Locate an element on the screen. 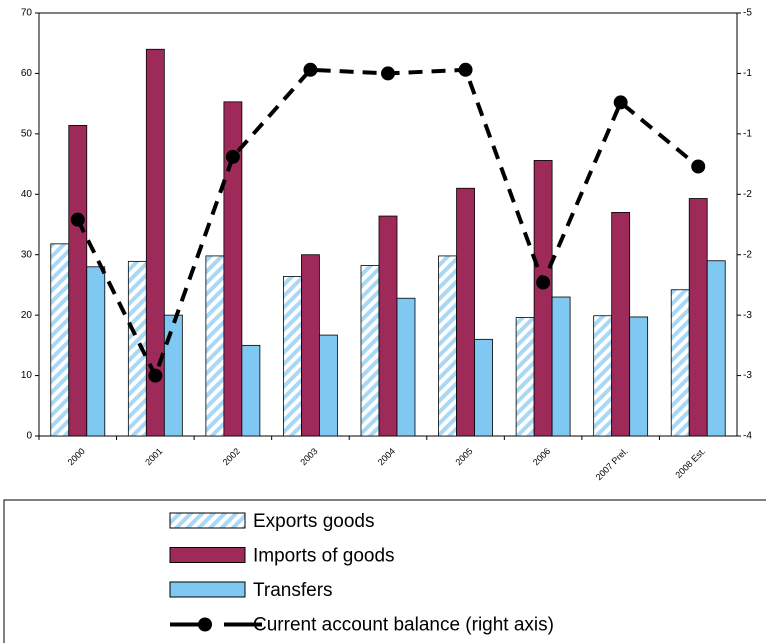 This screenshot has width=766, height=643. y2-tick-label: -5 is located at coordinates (747, 13).